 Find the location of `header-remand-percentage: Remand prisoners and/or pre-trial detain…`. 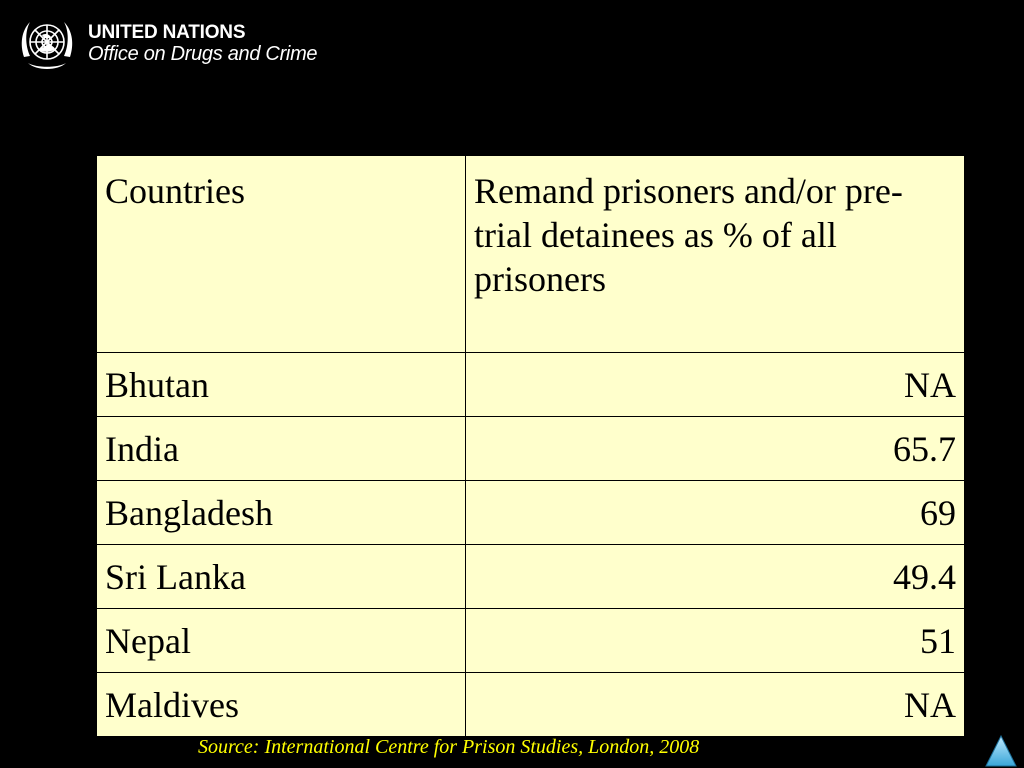

header-remand-percentage: Remand prisoners and/or pre-trial detain… is located at coordinates (715, 254).